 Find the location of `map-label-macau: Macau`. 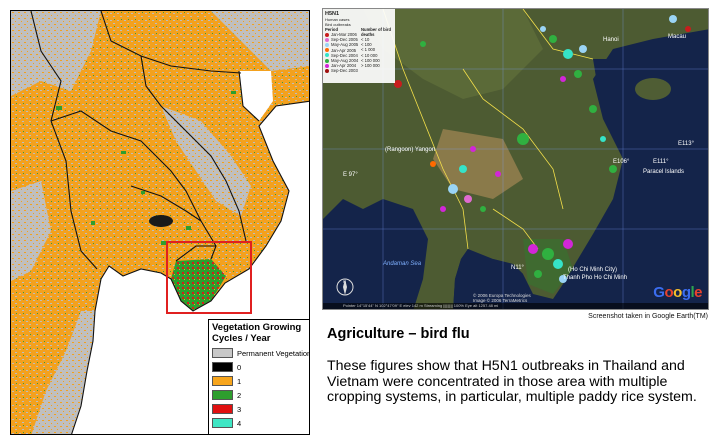

map-label-macau: Macau is located at coordinates (677, 37).